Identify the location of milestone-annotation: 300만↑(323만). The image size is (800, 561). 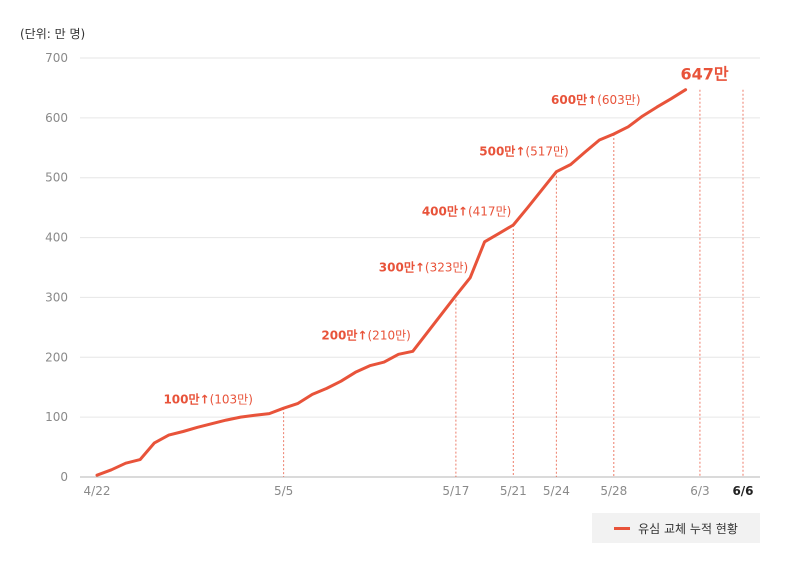
(423, 267).